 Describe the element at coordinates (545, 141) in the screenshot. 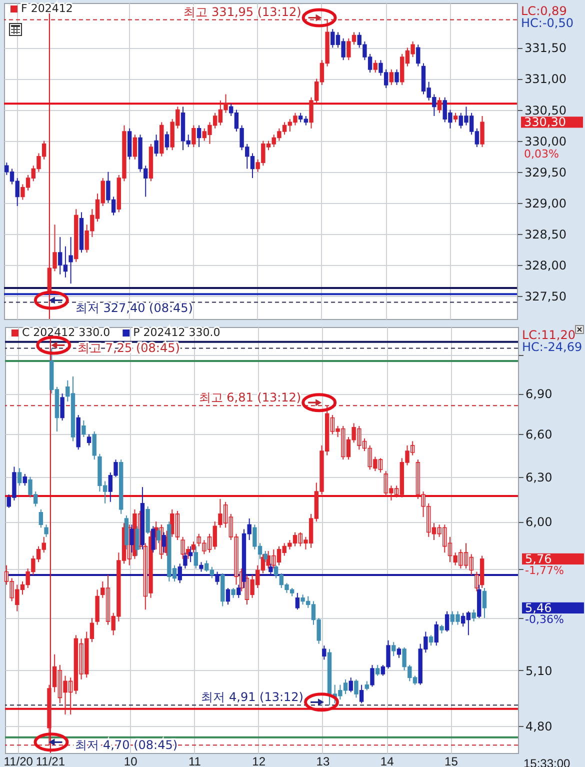

I see `y-tick-label: 330,00` at that location.